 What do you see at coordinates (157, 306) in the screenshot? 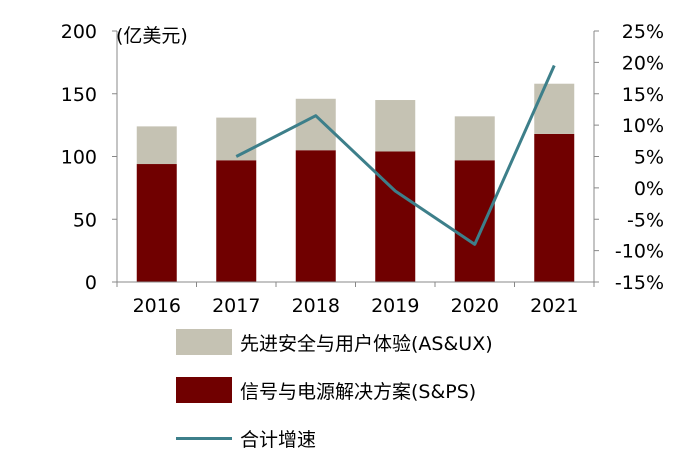
I see `x-tick-label-2016: 2016` at bounding box center [157, 306].